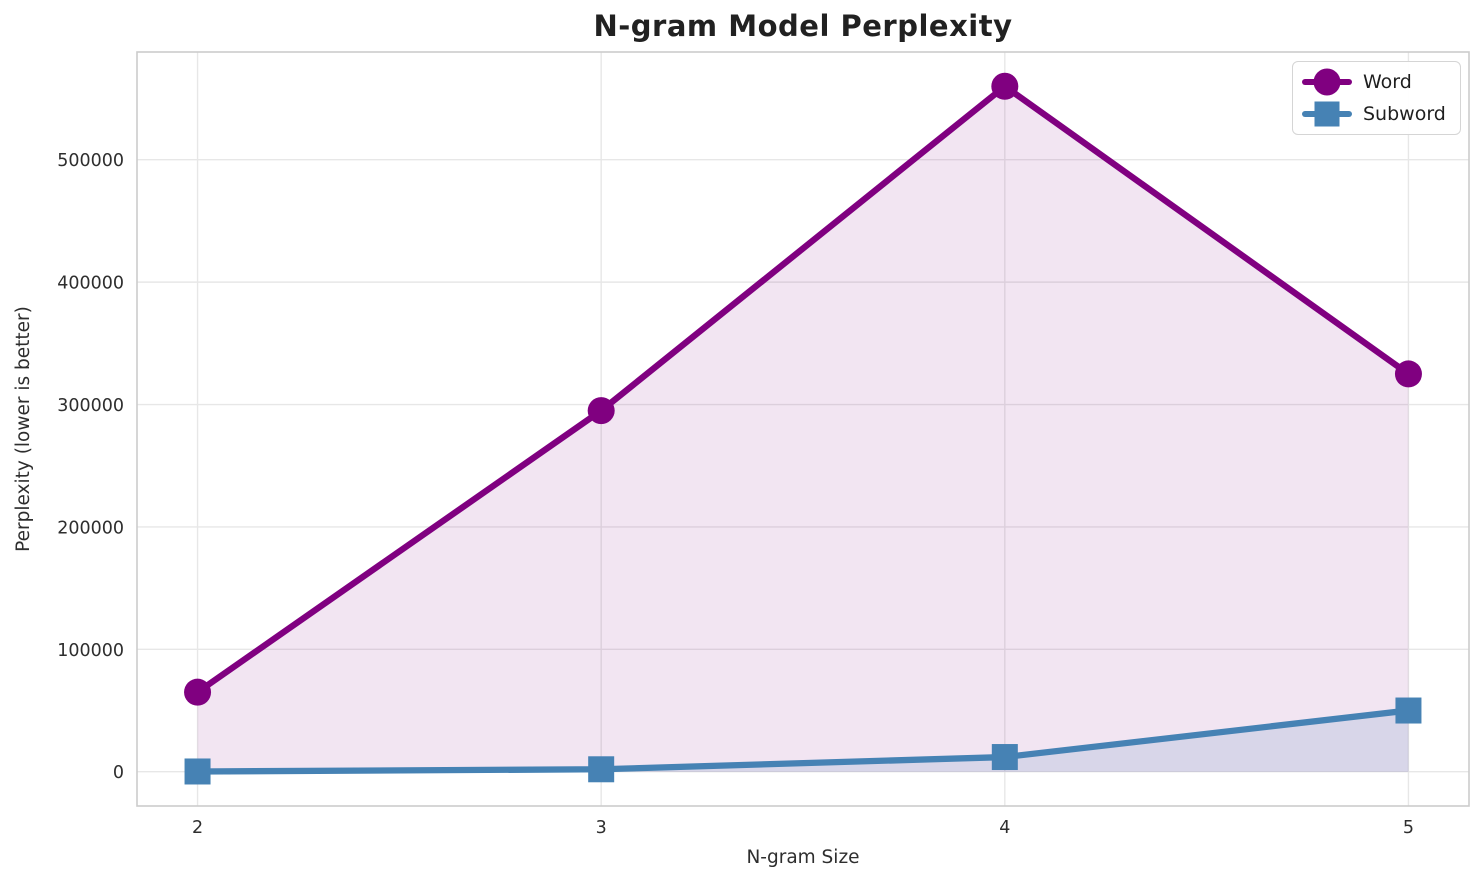 The height and width of the screenshot is (885, 1484). I want to click on word-marker-swatch, so click(1327, 82).